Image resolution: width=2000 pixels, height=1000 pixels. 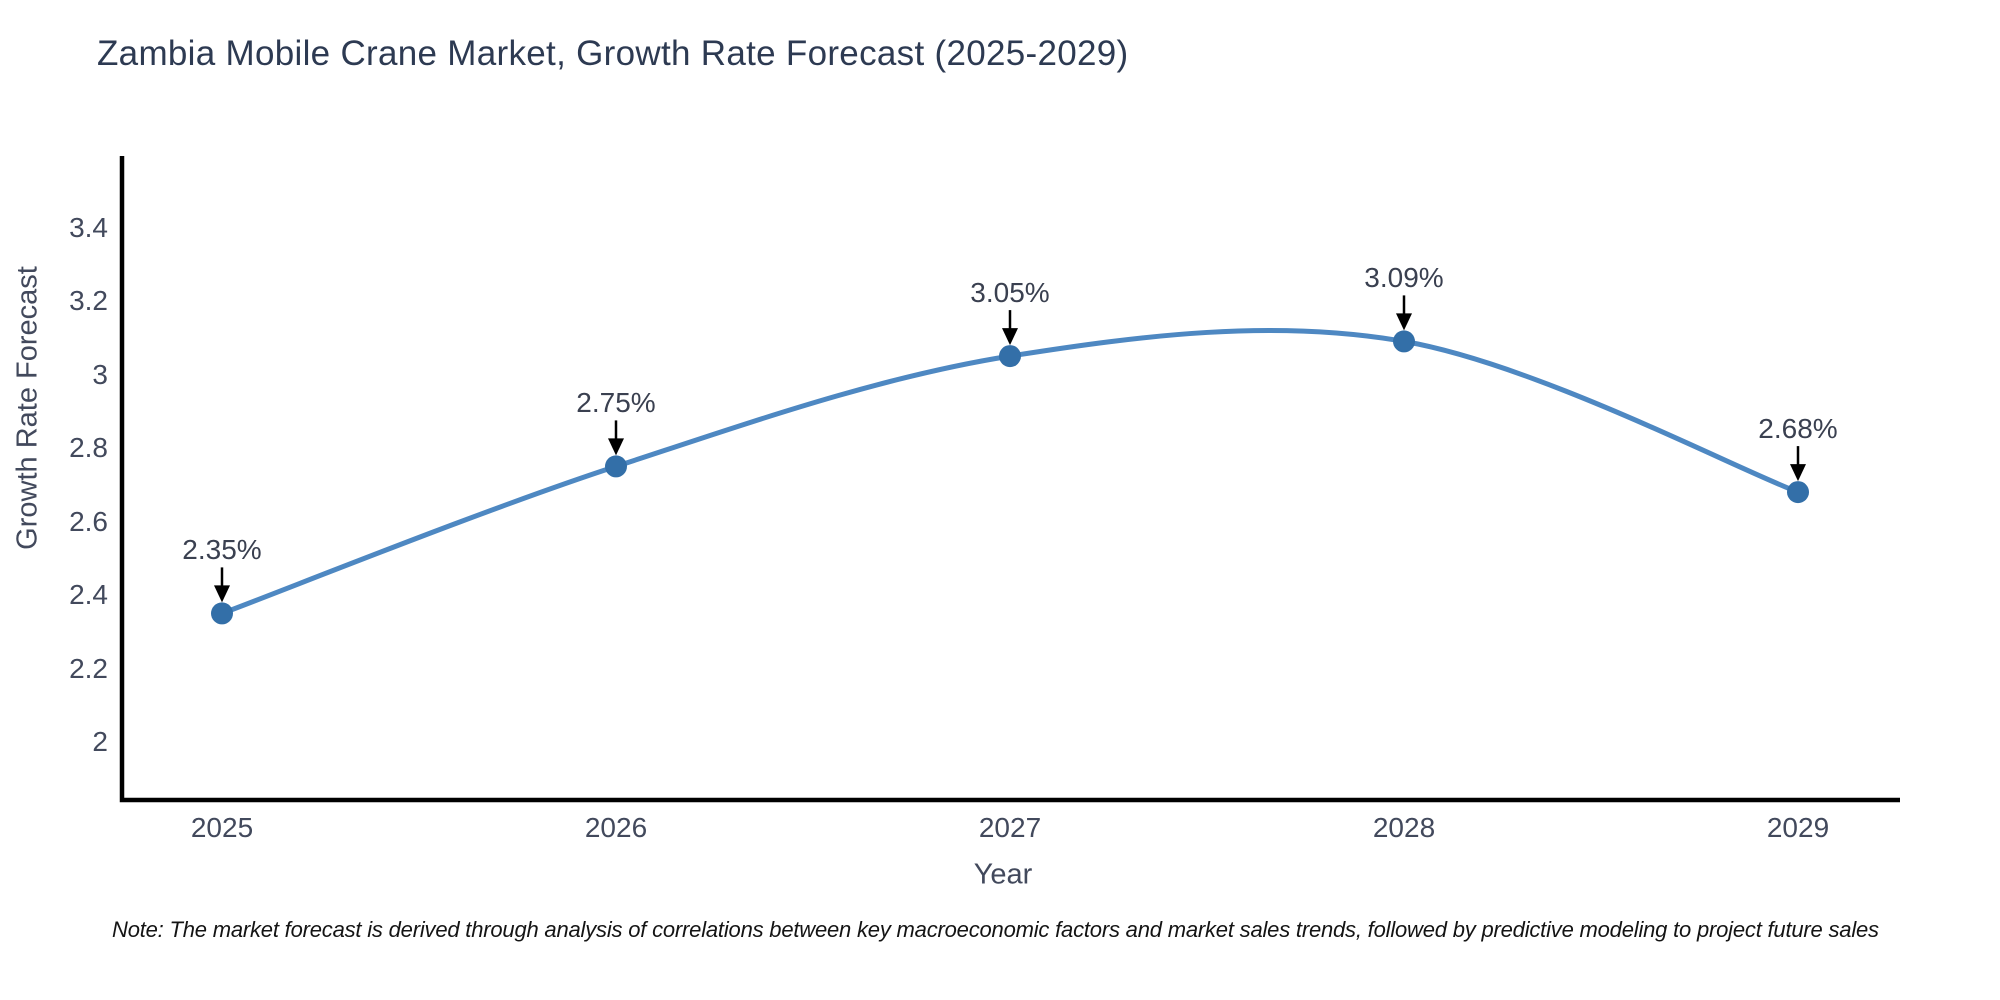 I want to click on data-point-marker-2028, so click(x=1404, y=341).